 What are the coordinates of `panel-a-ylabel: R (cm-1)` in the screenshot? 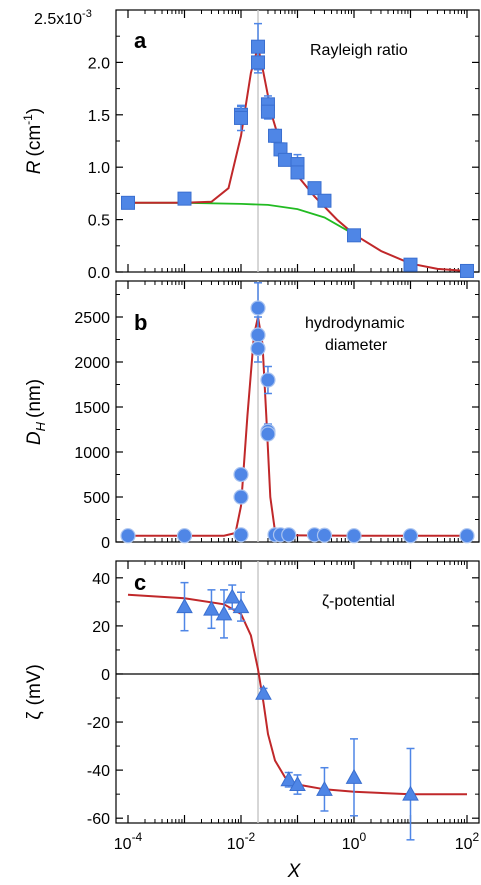 It's located at (33, 141).